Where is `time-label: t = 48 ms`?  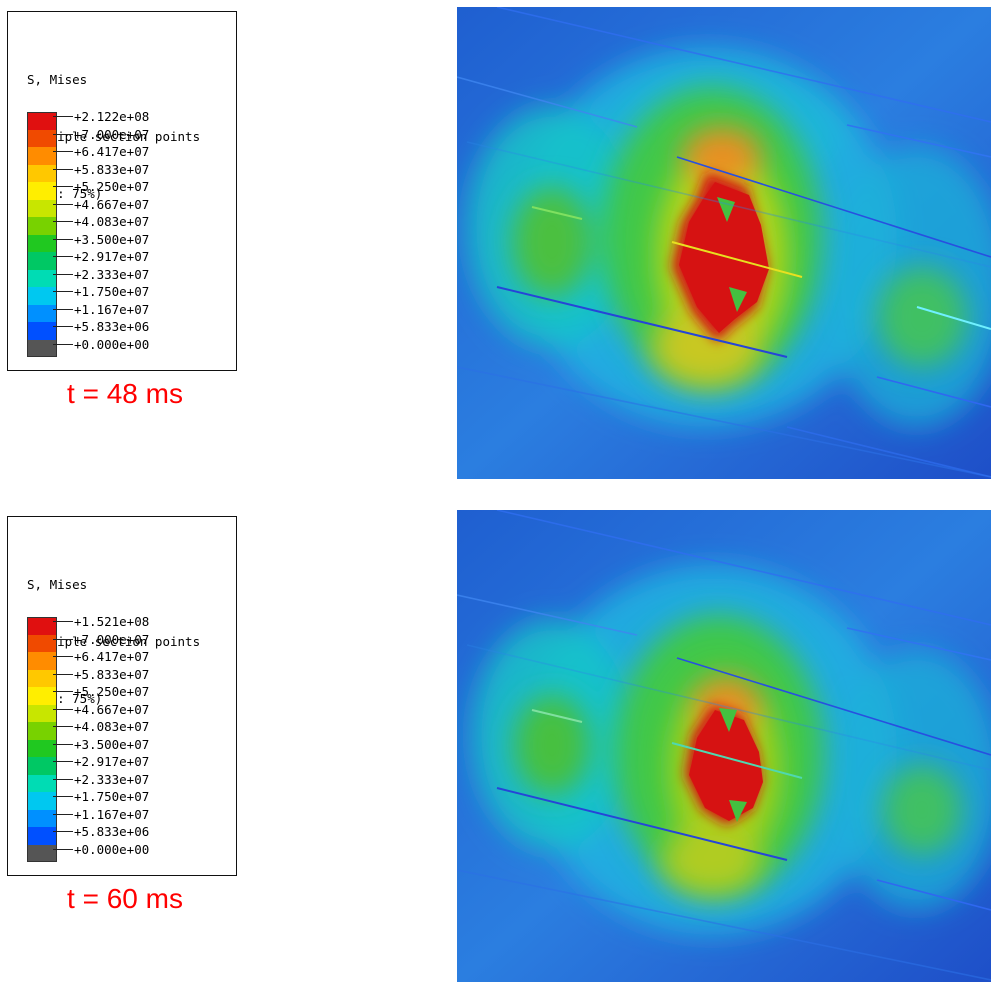 time-label: t = 48 ms is located at coordinates (125, 393).